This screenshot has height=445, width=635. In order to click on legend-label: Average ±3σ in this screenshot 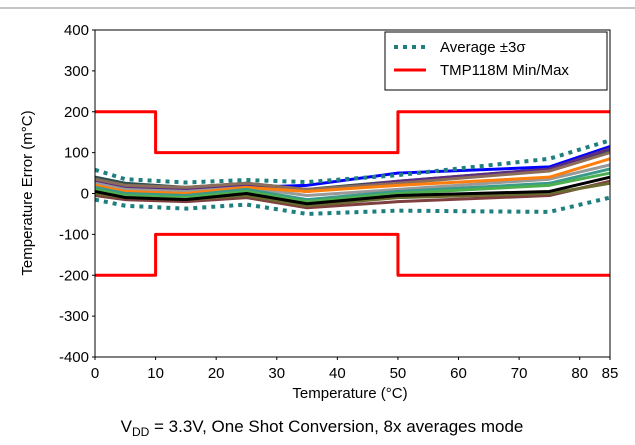, I will do `click(483, 47)`.